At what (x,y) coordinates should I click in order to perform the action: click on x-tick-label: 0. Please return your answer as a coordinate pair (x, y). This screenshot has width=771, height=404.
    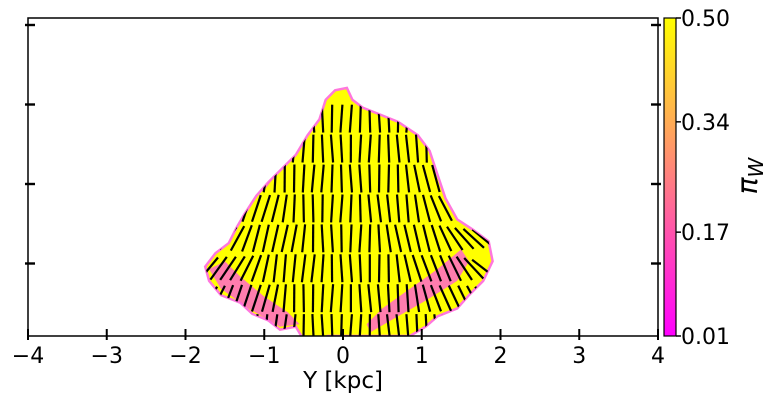
    Looking at the image, I should click on (343, 356).